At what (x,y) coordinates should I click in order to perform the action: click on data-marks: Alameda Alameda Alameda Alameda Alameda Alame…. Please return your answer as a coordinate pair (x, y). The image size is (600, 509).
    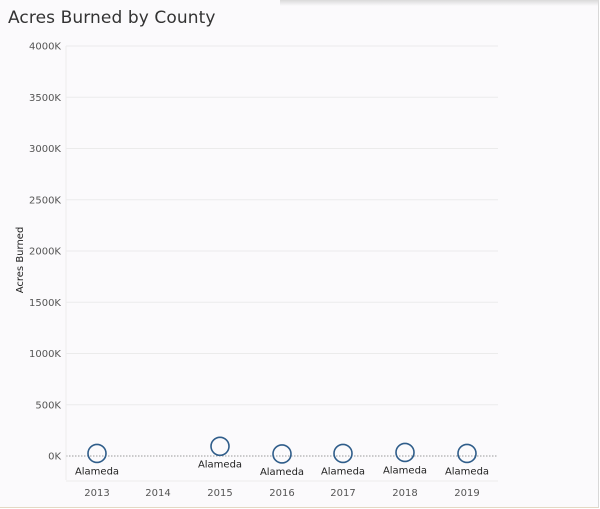
    Looking at the image, I should click on (282, 457).